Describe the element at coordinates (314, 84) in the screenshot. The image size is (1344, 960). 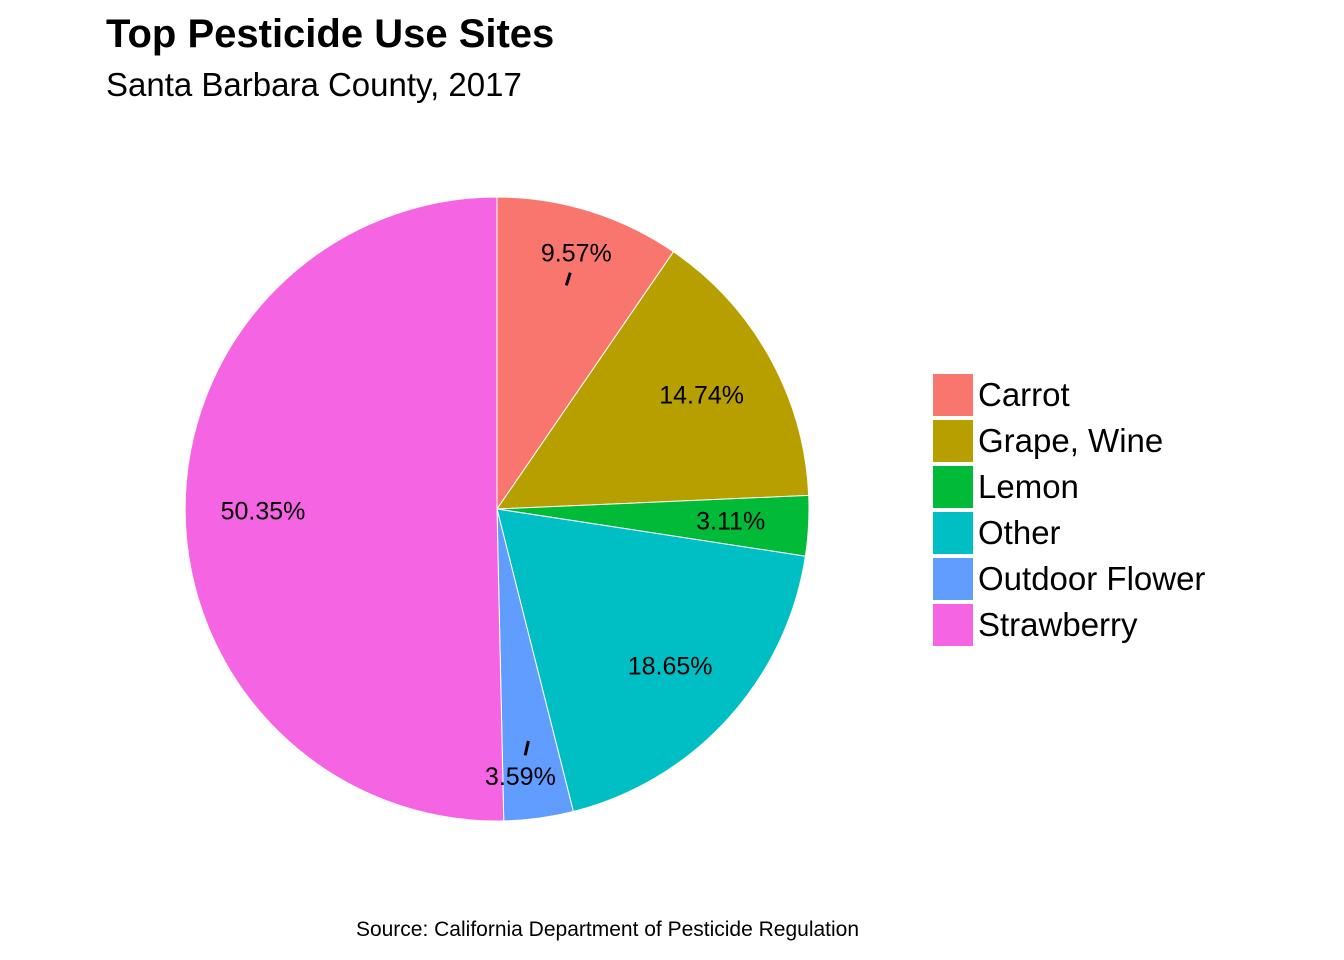
I see `chart-subtitle: Santa Barbara County, 2017` at that location.